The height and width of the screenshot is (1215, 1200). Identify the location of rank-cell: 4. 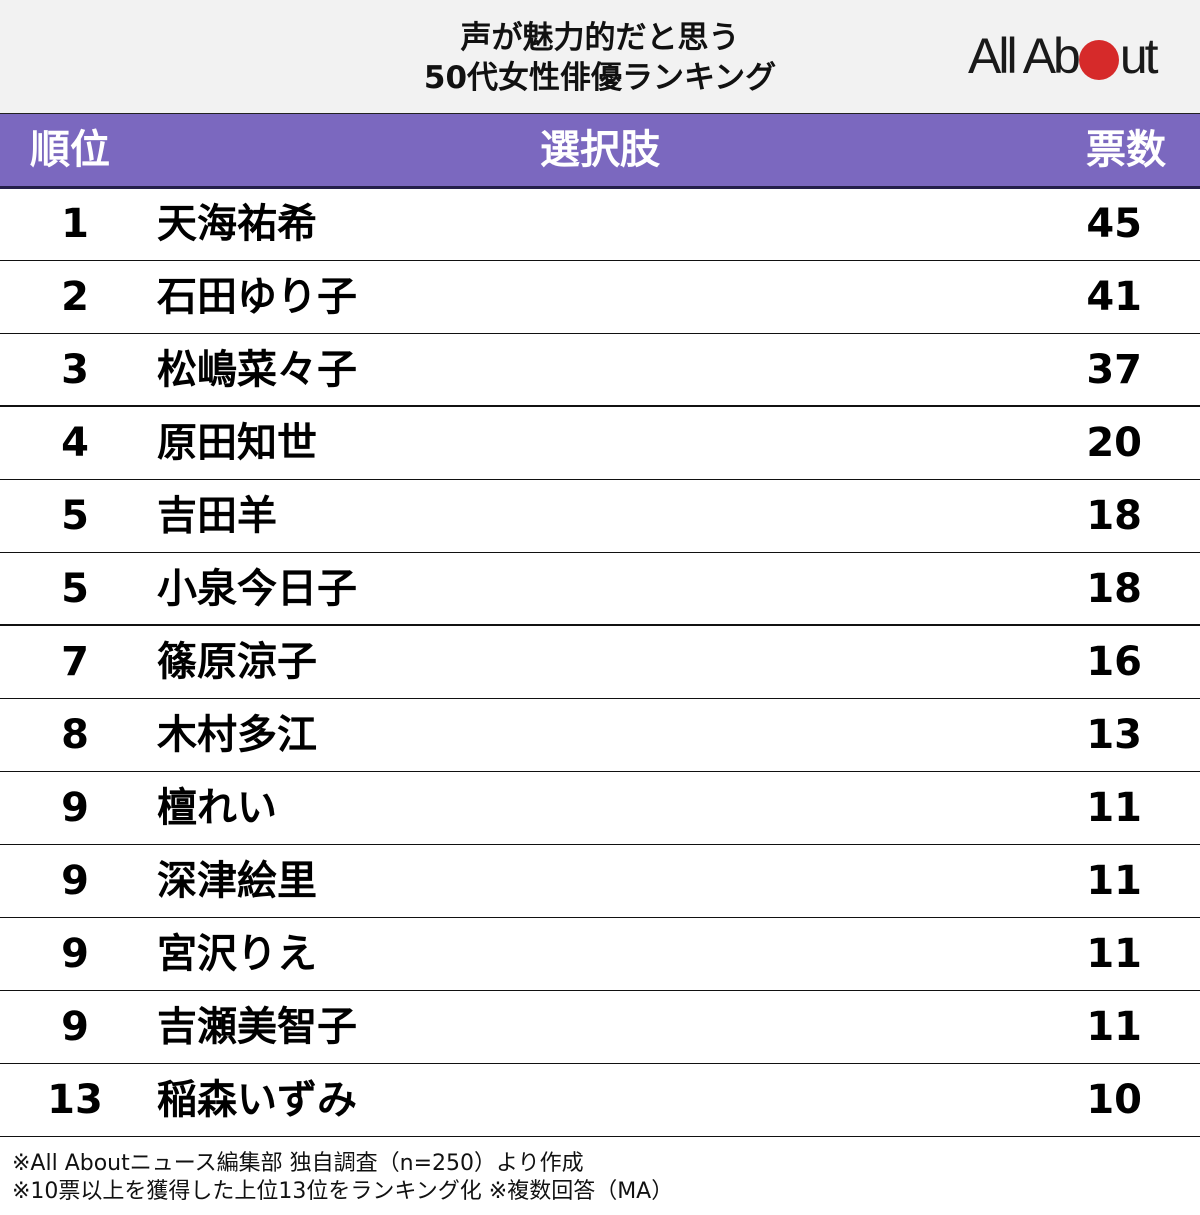
(75, 443).